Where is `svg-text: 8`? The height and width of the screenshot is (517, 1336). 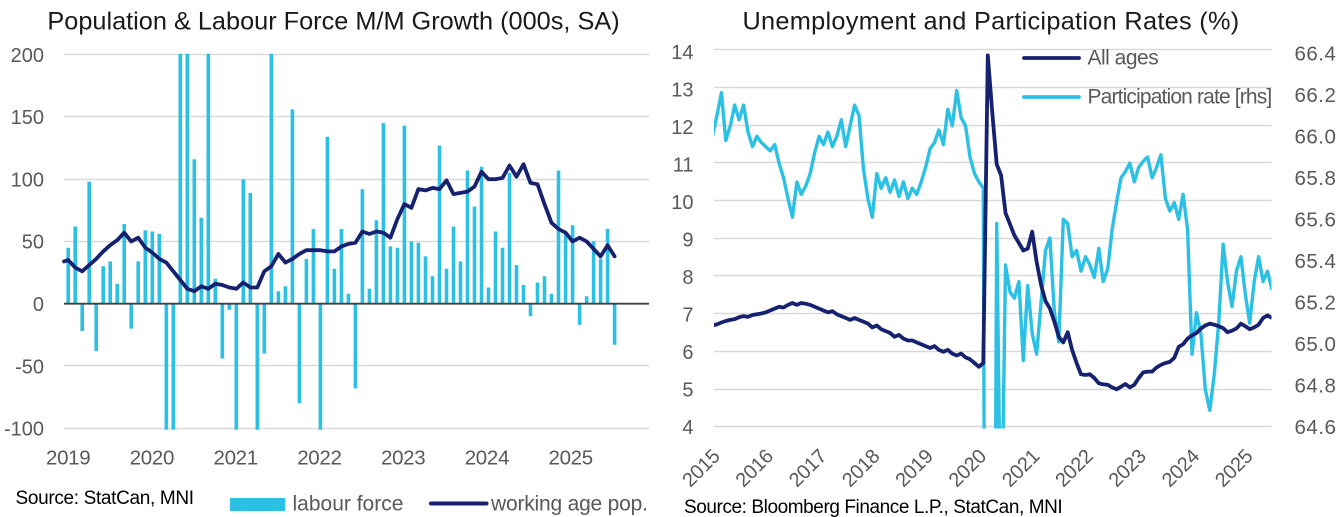
svg-text: 8 is located at coordinates (687, 278).